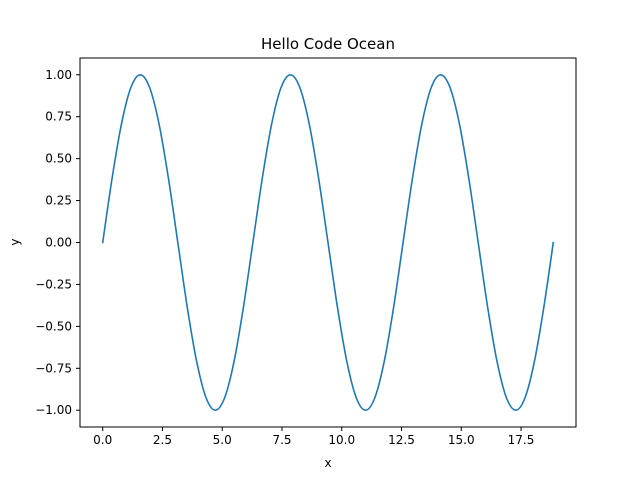 This screenshot has width=640, height=480. What do you see at coordinates (53, 368) in the screenshot?
I see `y-tick-label: −0.75` at bounding box center [53, 368].